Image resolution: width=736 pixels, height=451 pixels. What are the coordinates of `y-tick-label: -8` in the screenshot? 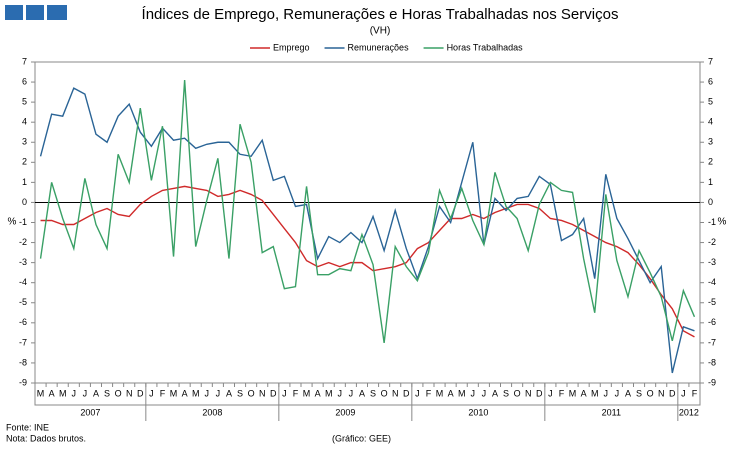 It's located at (23, 362).